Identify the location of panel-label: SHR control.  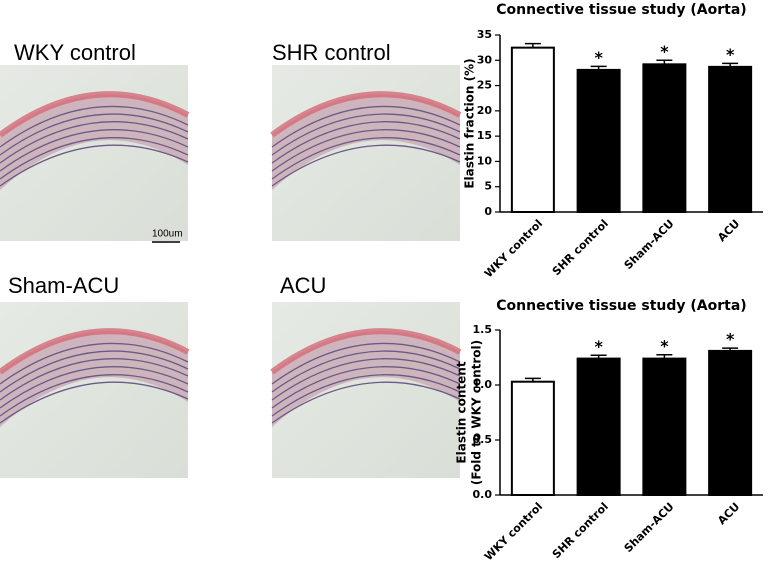
(331, 52).